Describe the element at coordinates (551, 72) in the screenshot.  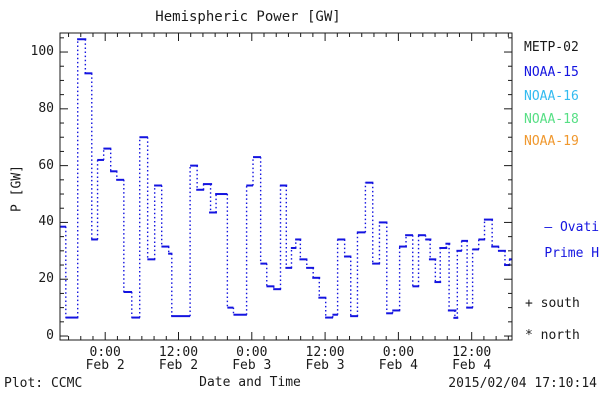
I see `legend-satellite-noaa-15: NOAA-15` at that location.